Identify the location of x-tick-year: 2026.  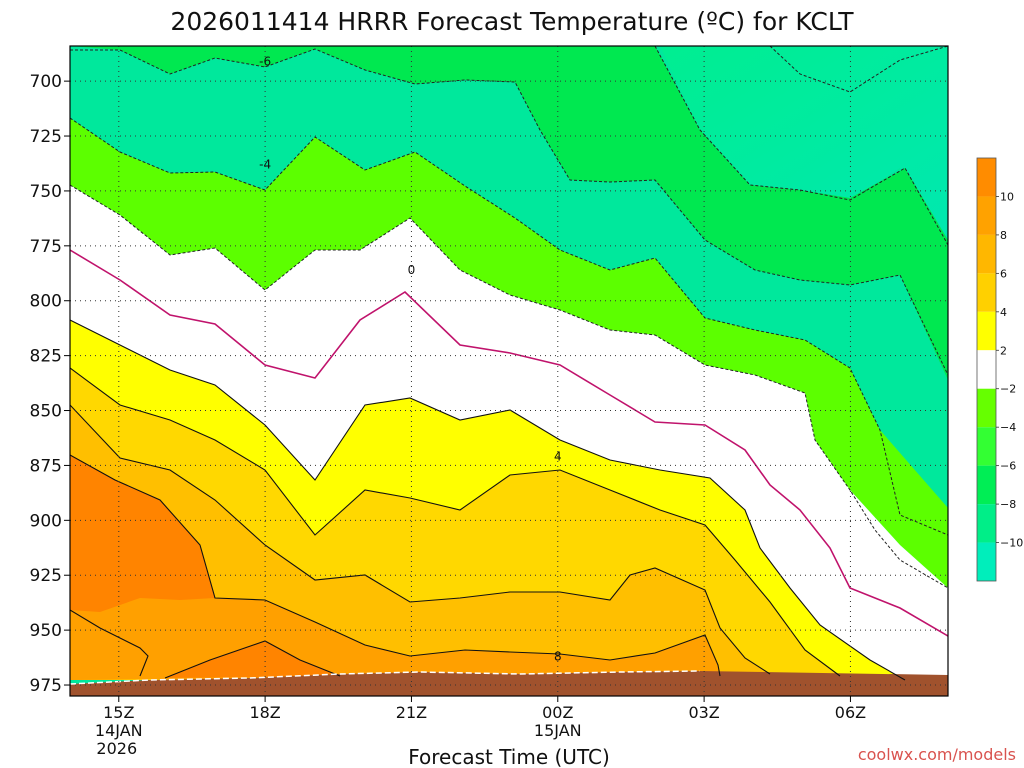
(116, 748).